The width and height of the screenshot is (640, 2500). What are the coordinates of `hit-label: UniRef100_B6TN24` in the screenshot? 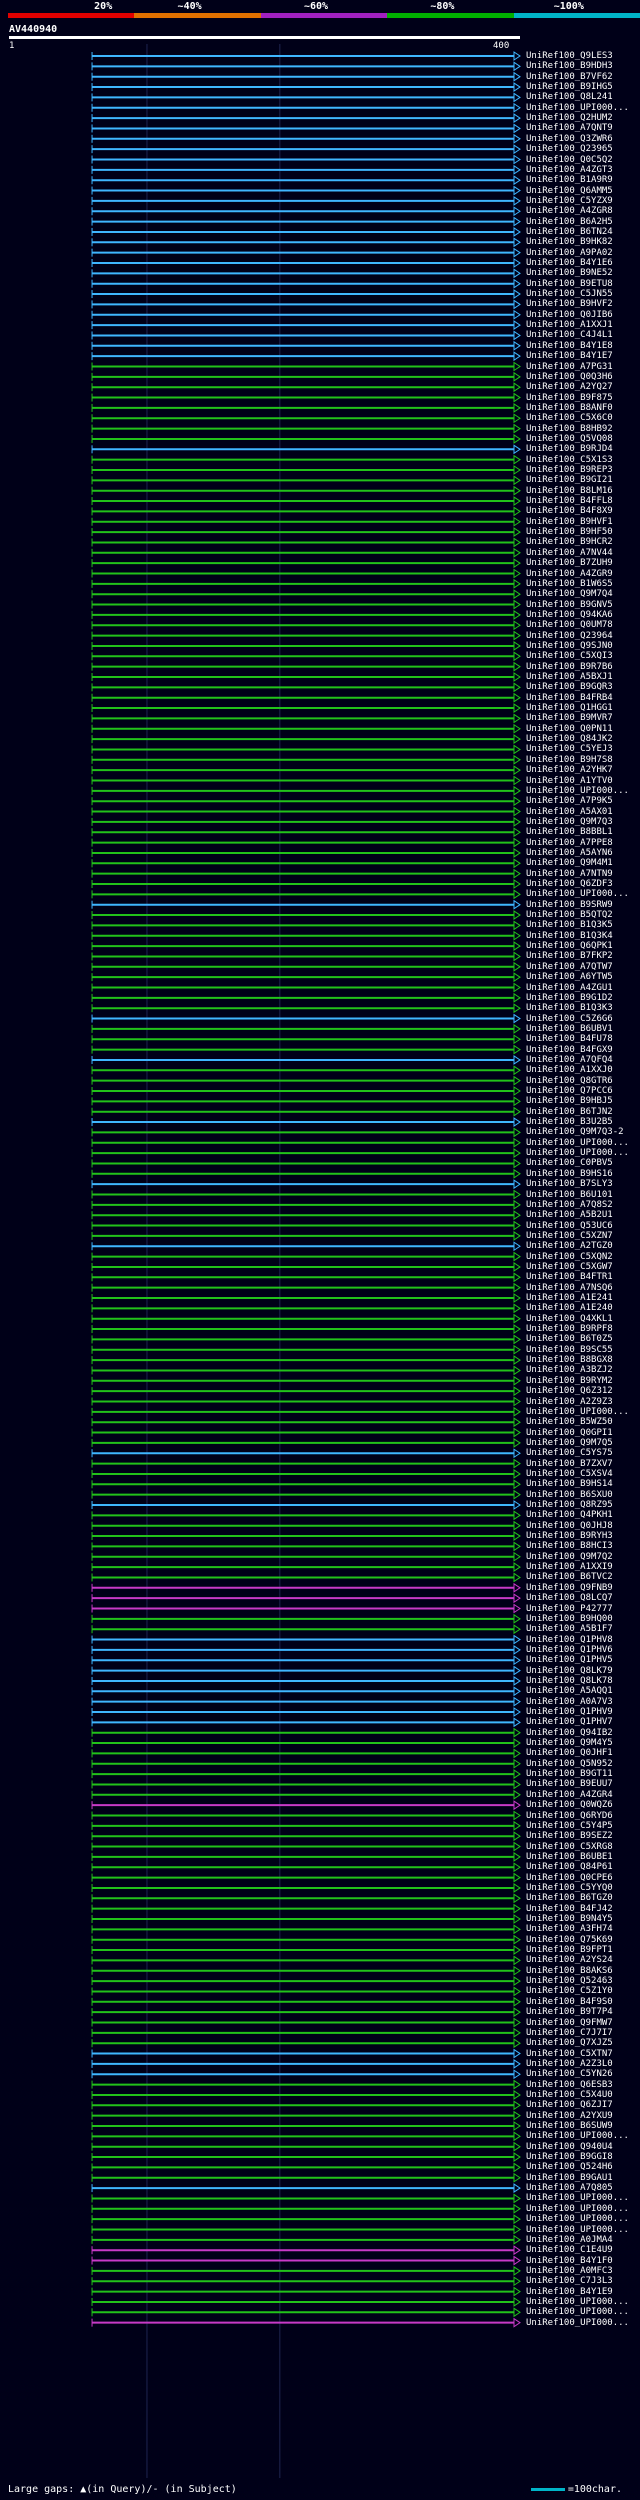 It's located at (569, 231).